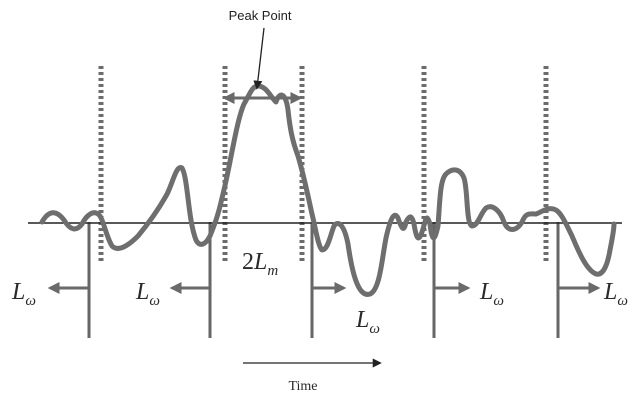 This screenshot has height=397, width=633. What do you see at coordinates (615, 294) in the screenshot?
I see `window-length-label-5: Lω` at bounding box center [615, 294].